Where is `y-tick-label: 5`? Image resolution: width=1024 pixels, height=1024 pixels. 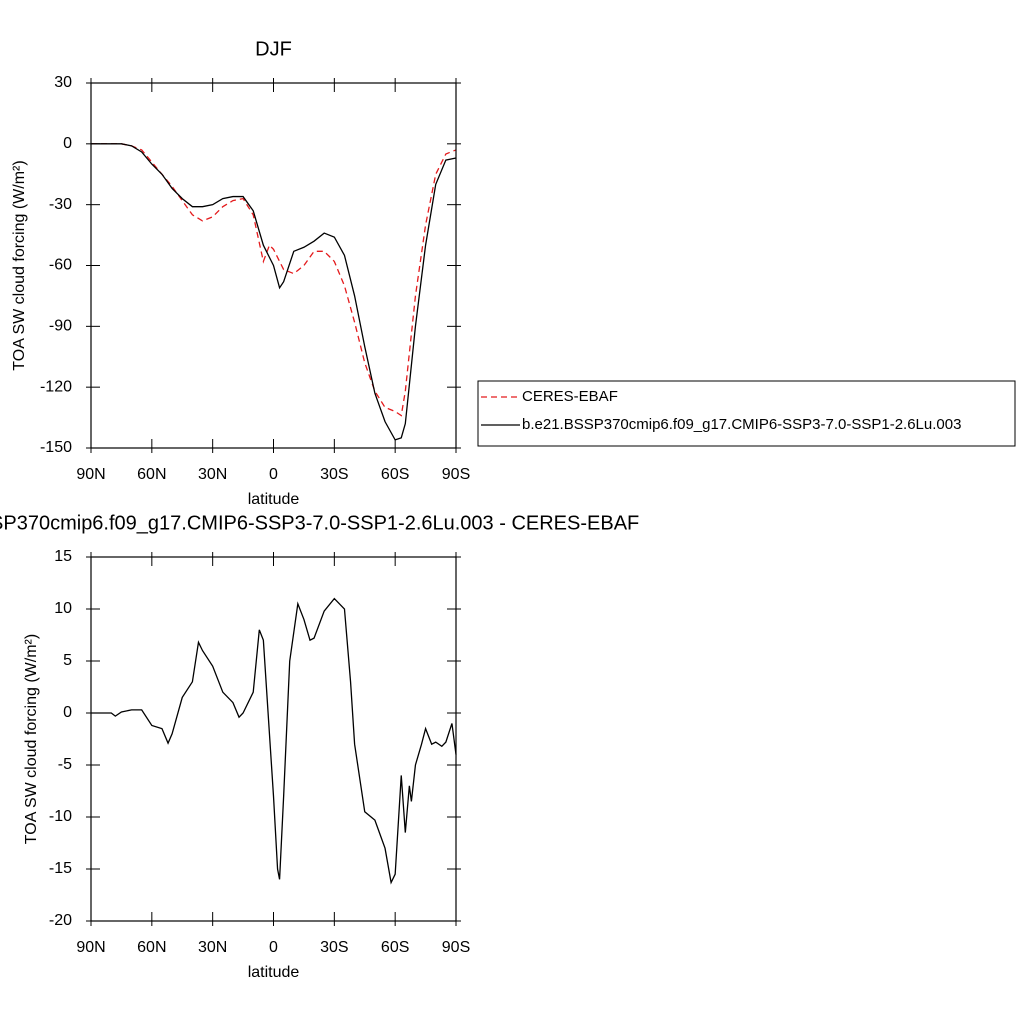 y-tick-label: 5 is located at coordinates (67, 660).